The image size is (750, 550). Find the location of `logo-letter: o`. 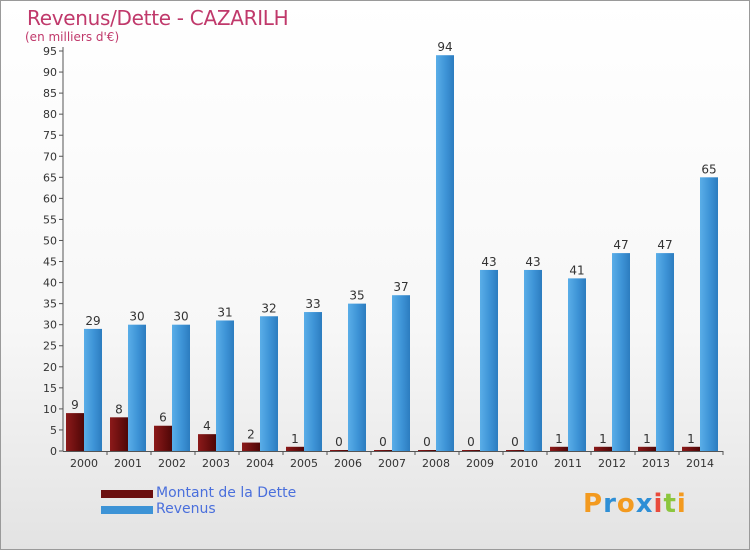

logo-letter: o is located at coordinates (626, 504).